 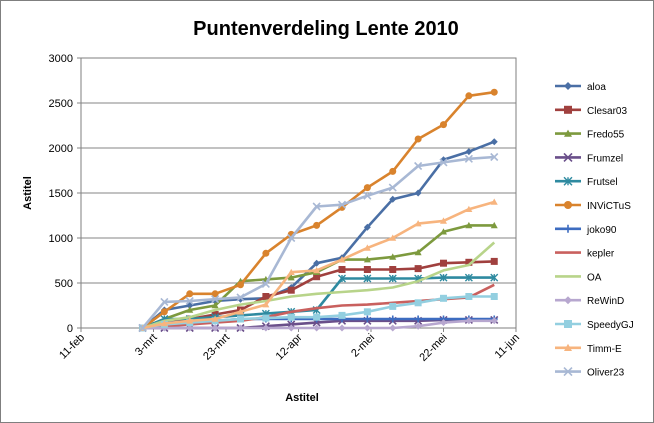 What do you see at coordinates (593, 206) in the screenshot?
I see `legend-item: INViCTuS` at bounding box center [593, 206].